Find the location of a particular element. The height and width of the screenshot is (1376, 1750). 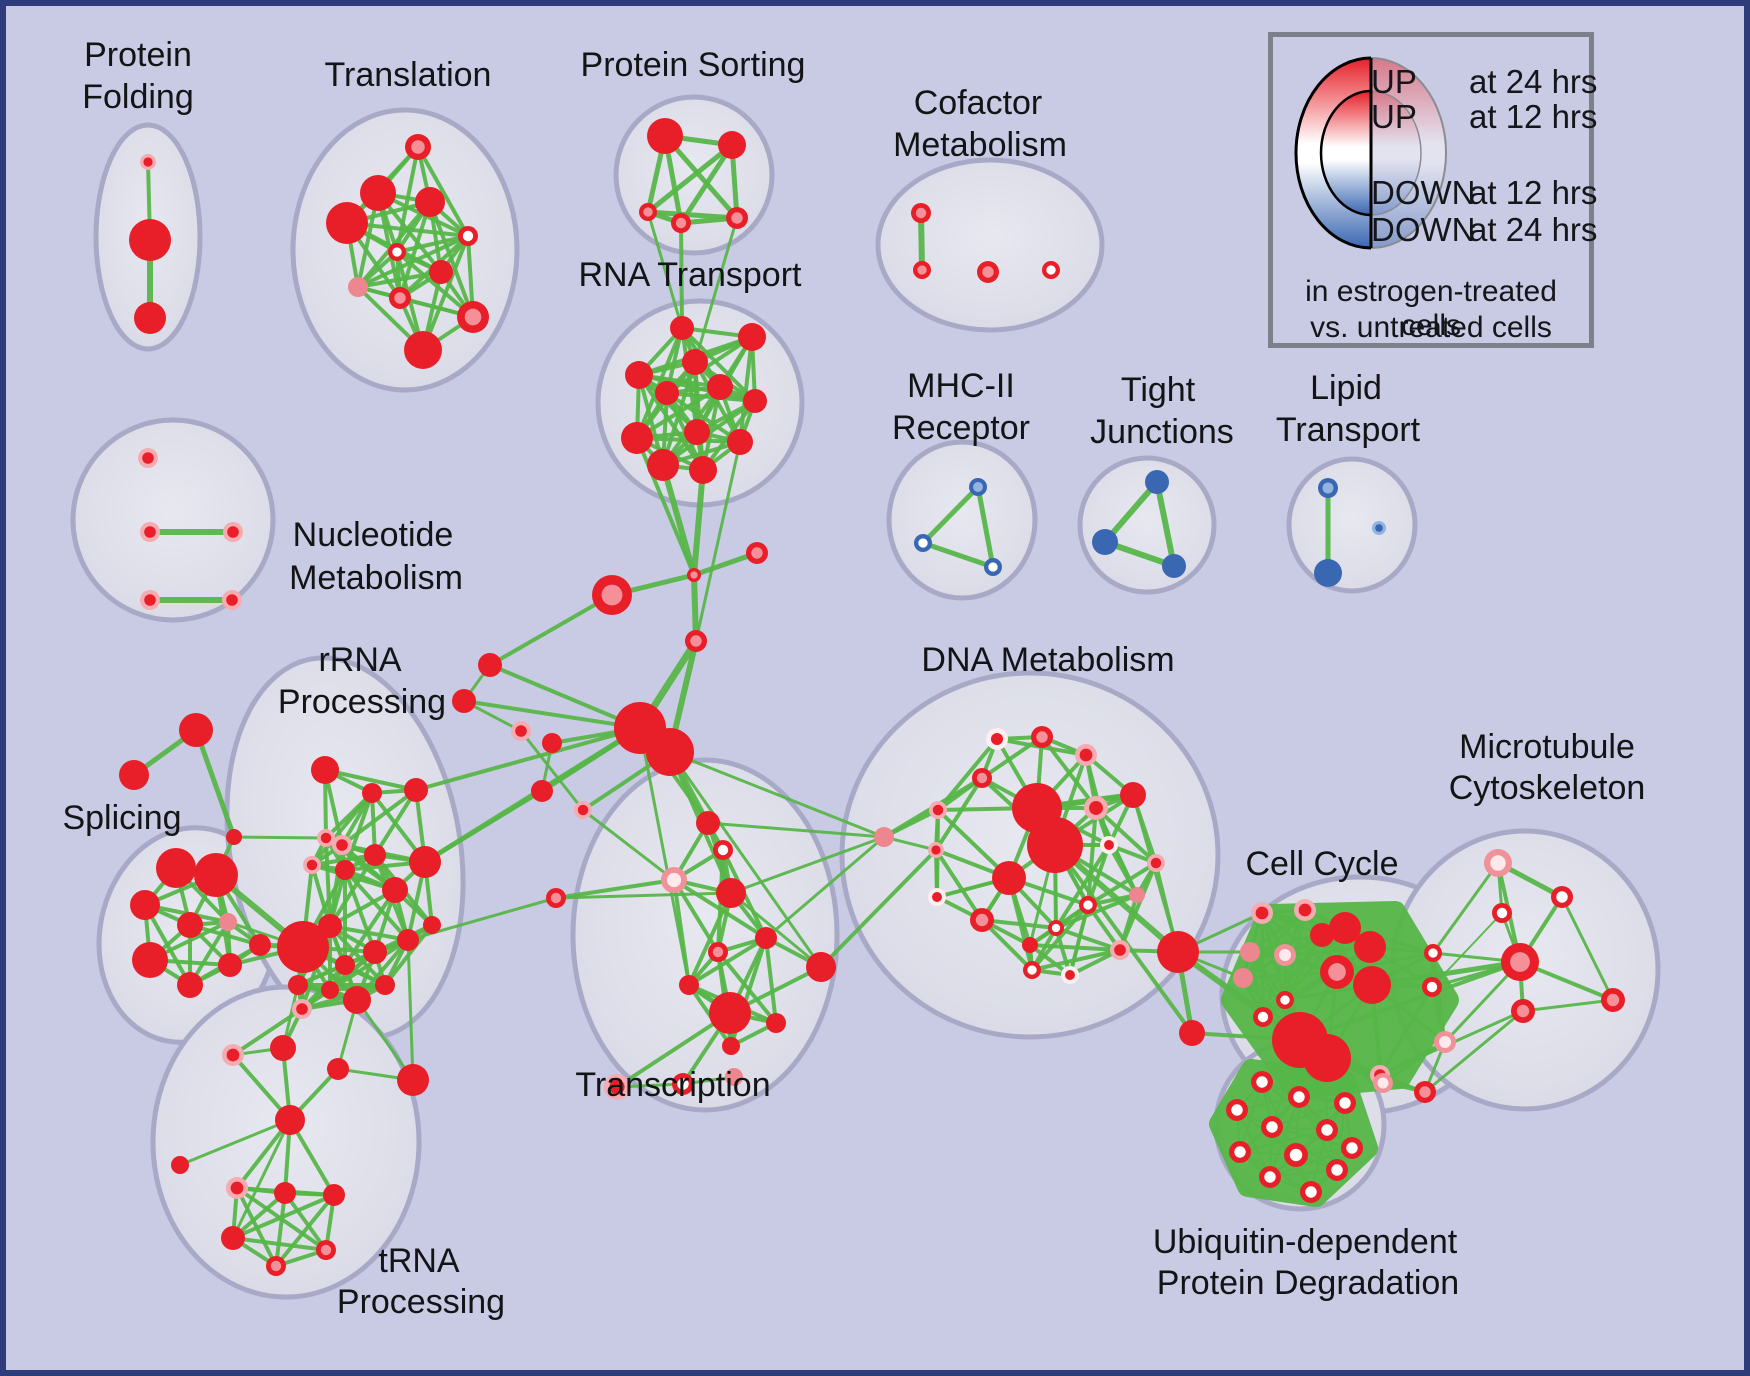

edge-s2-s4 is located at coordinates (706, 184).